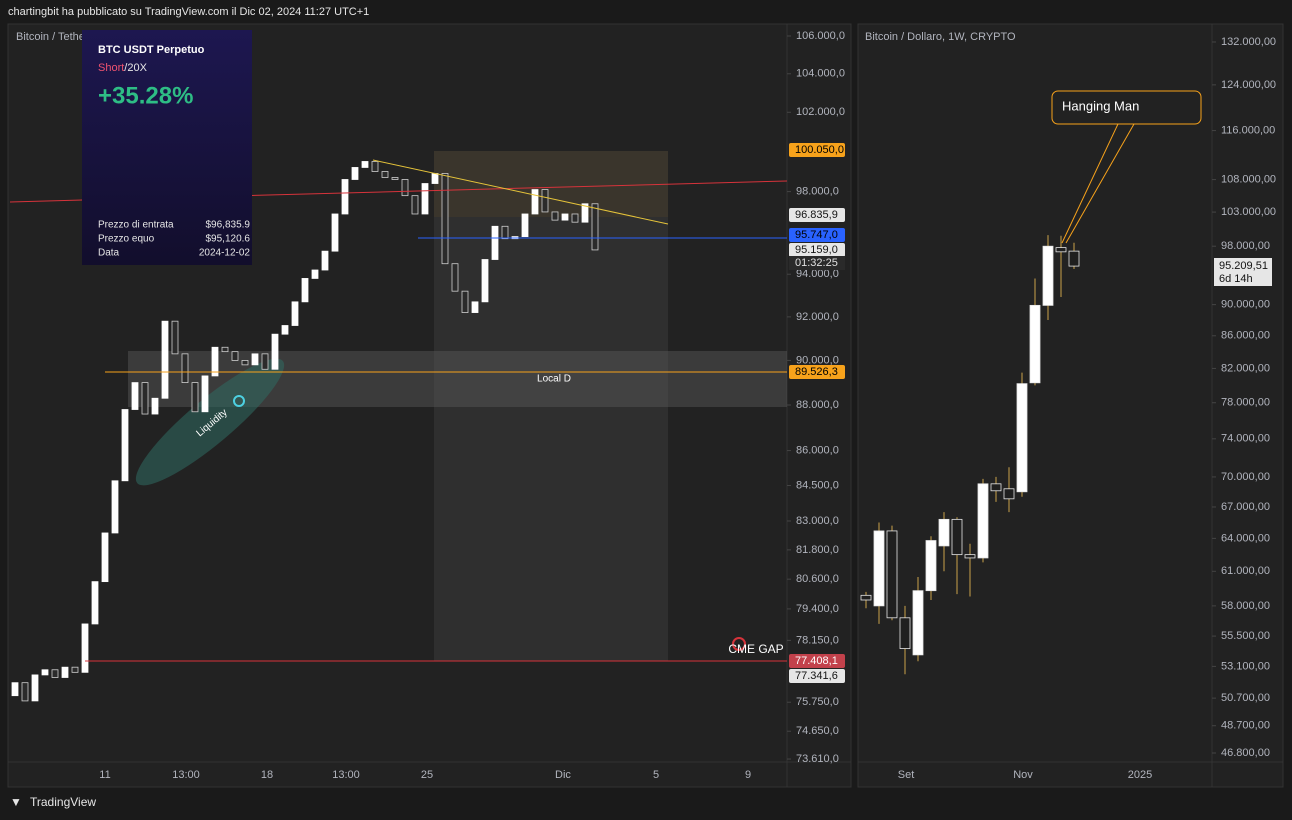 The image size is (1292, 820). I want to click on x-tick-label: 11, so click(104, 775).